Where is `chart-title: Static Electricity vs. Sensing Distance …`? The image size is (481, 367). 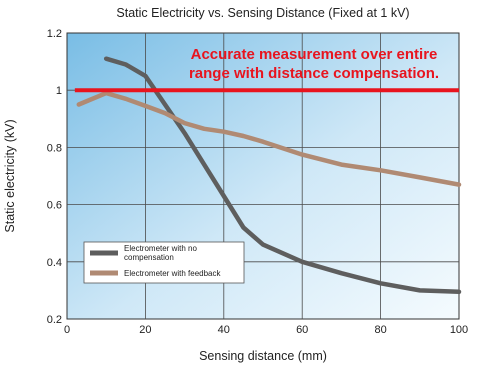 chart-title: Static Electricity vs. Sensing Distance … is located at coordinates (262, 13).